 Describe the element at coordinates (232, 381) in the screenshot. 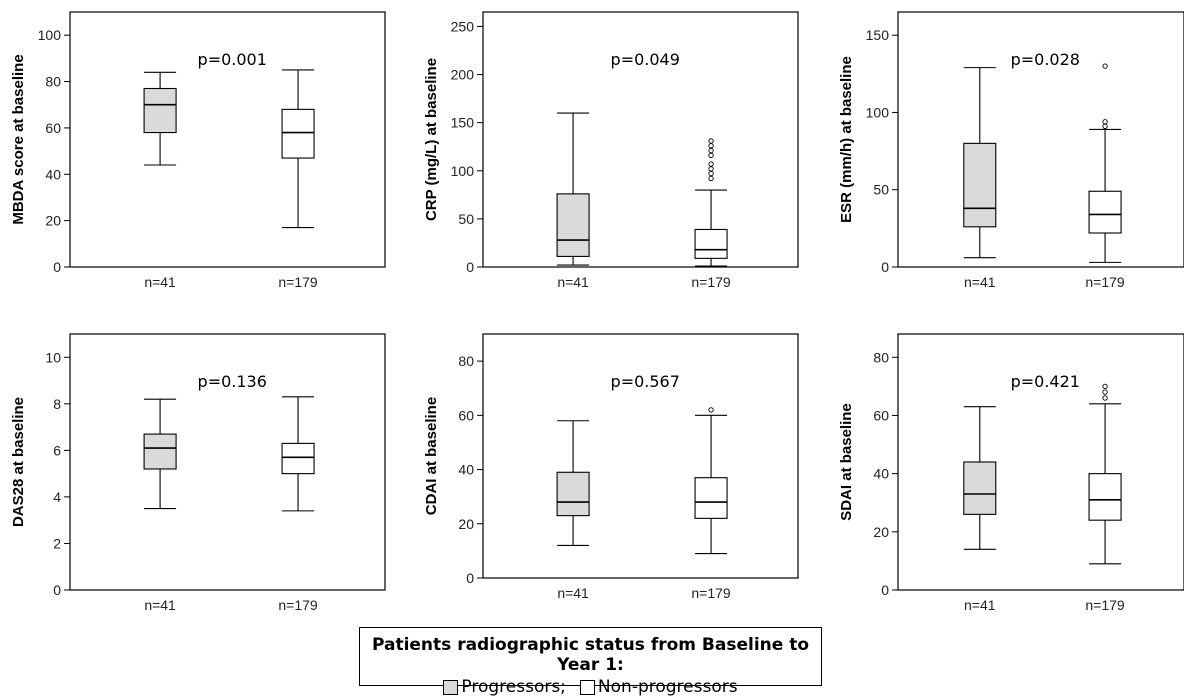

I see `chart-4-annotation: p=0.136` at that location.